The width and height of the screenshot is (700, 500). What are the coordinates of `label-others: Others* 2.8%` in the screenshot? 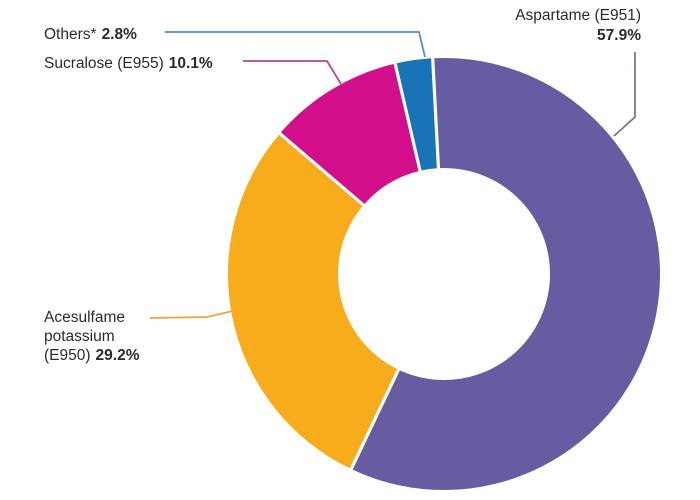 It's located at (90, 34).